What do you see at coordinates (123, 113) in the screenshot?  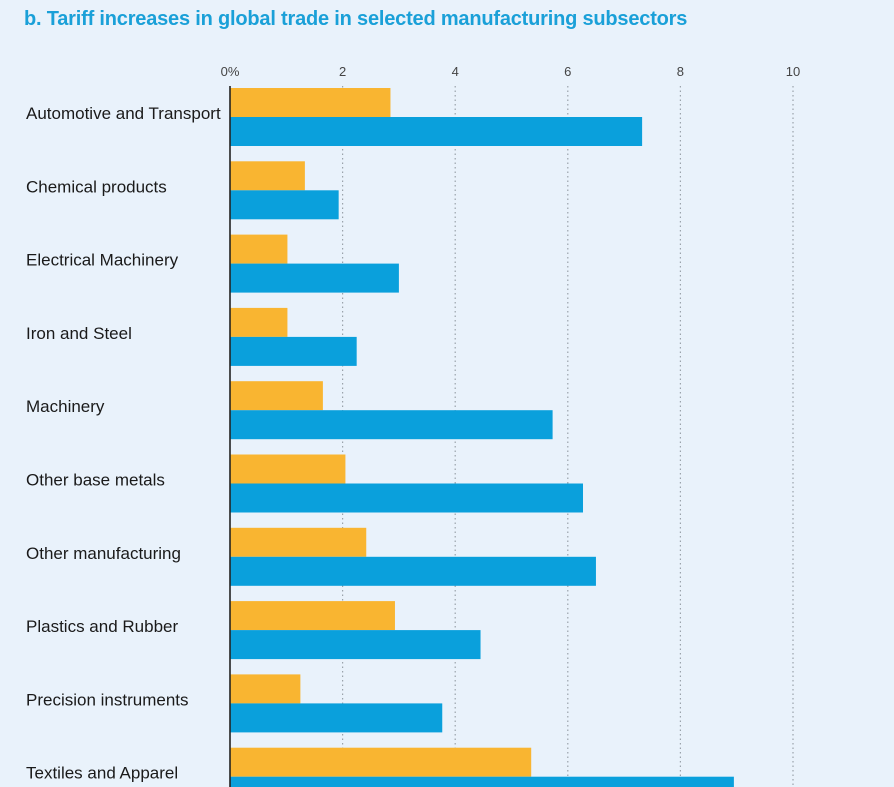 I see `category-label-0: Automotive and Transport` at bounding box center [123, 113].